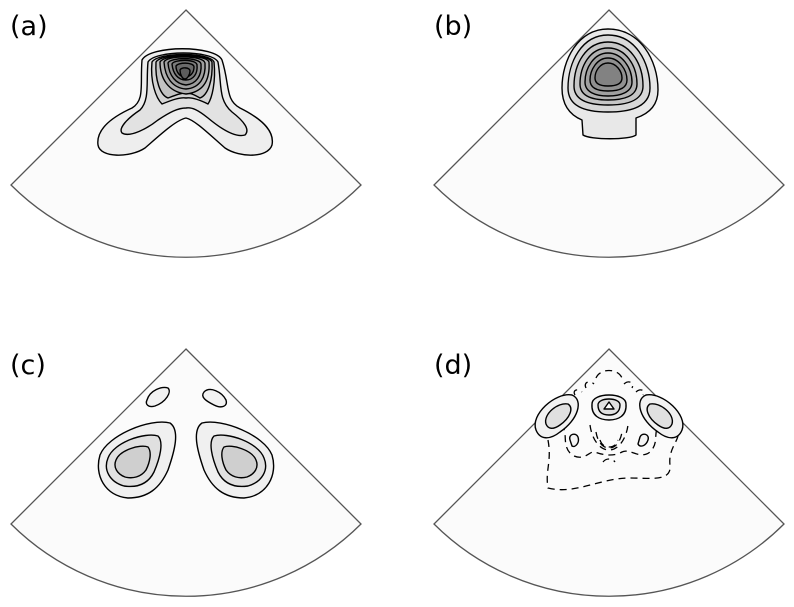 The width and height of the screenshot is (794, 607). What do you see at coordinates (453, 365) in the screenshot?
I see `panel-d-label: (d)` at bounding box center [453, 365].